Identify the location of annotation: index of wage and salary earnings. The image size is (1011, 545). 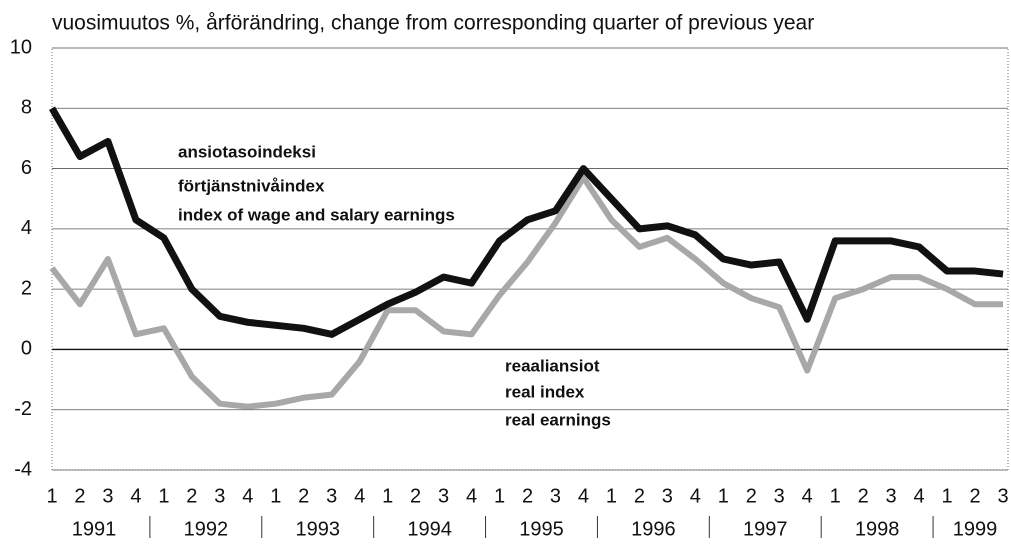
(316, 214).